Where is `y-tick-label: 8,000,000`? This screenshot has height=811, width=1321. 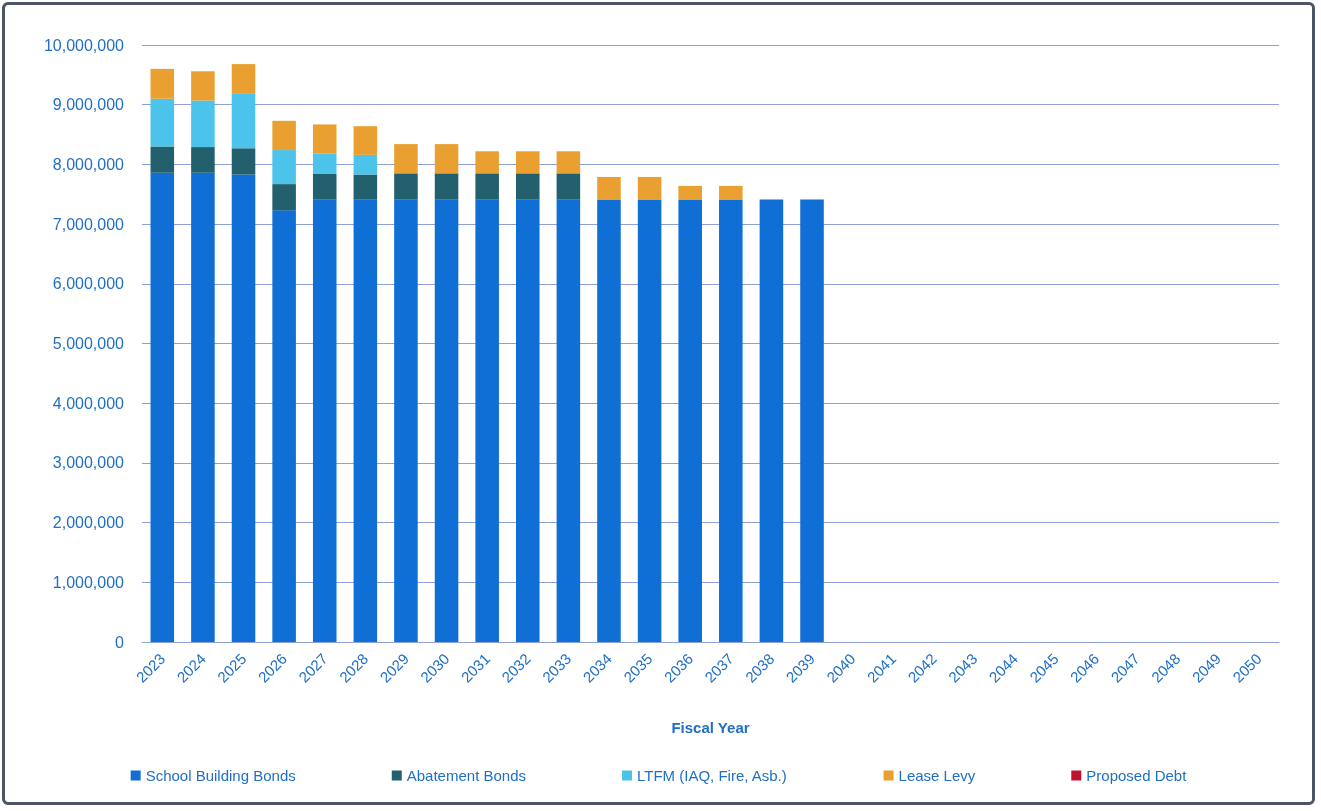
y-tick-label: 8,000,000 is located at coordinates (88, 164).